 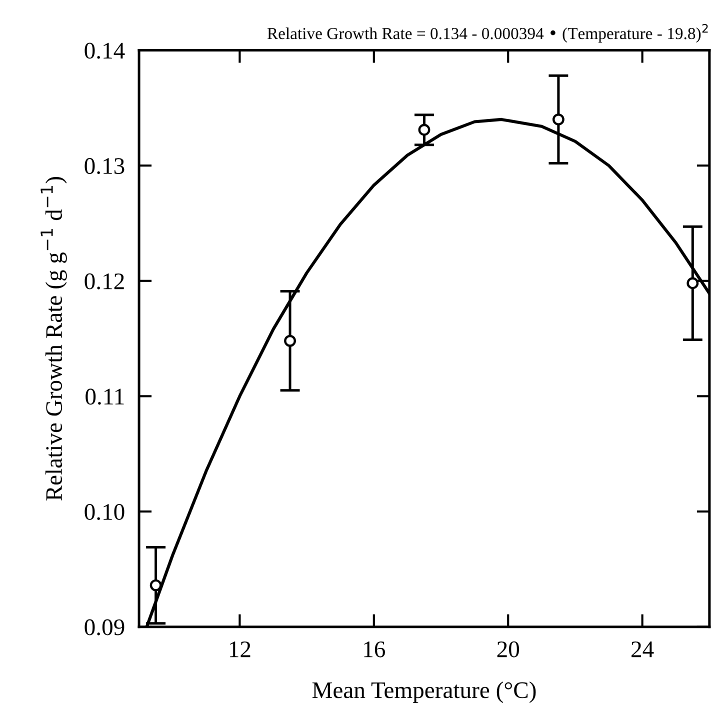 I want to click on y-tick-label: 0.11, so click(x=105, y=396).